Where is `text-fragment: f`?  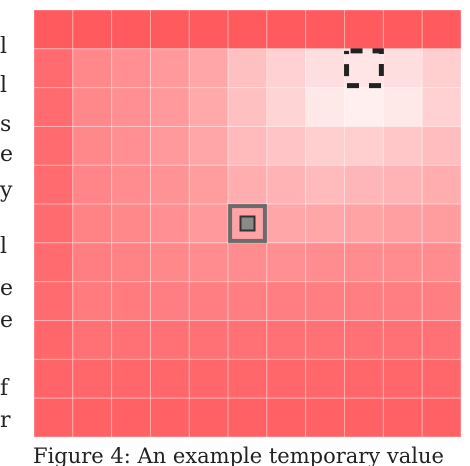
text-fragment: f is located at coordinates (4, 389).